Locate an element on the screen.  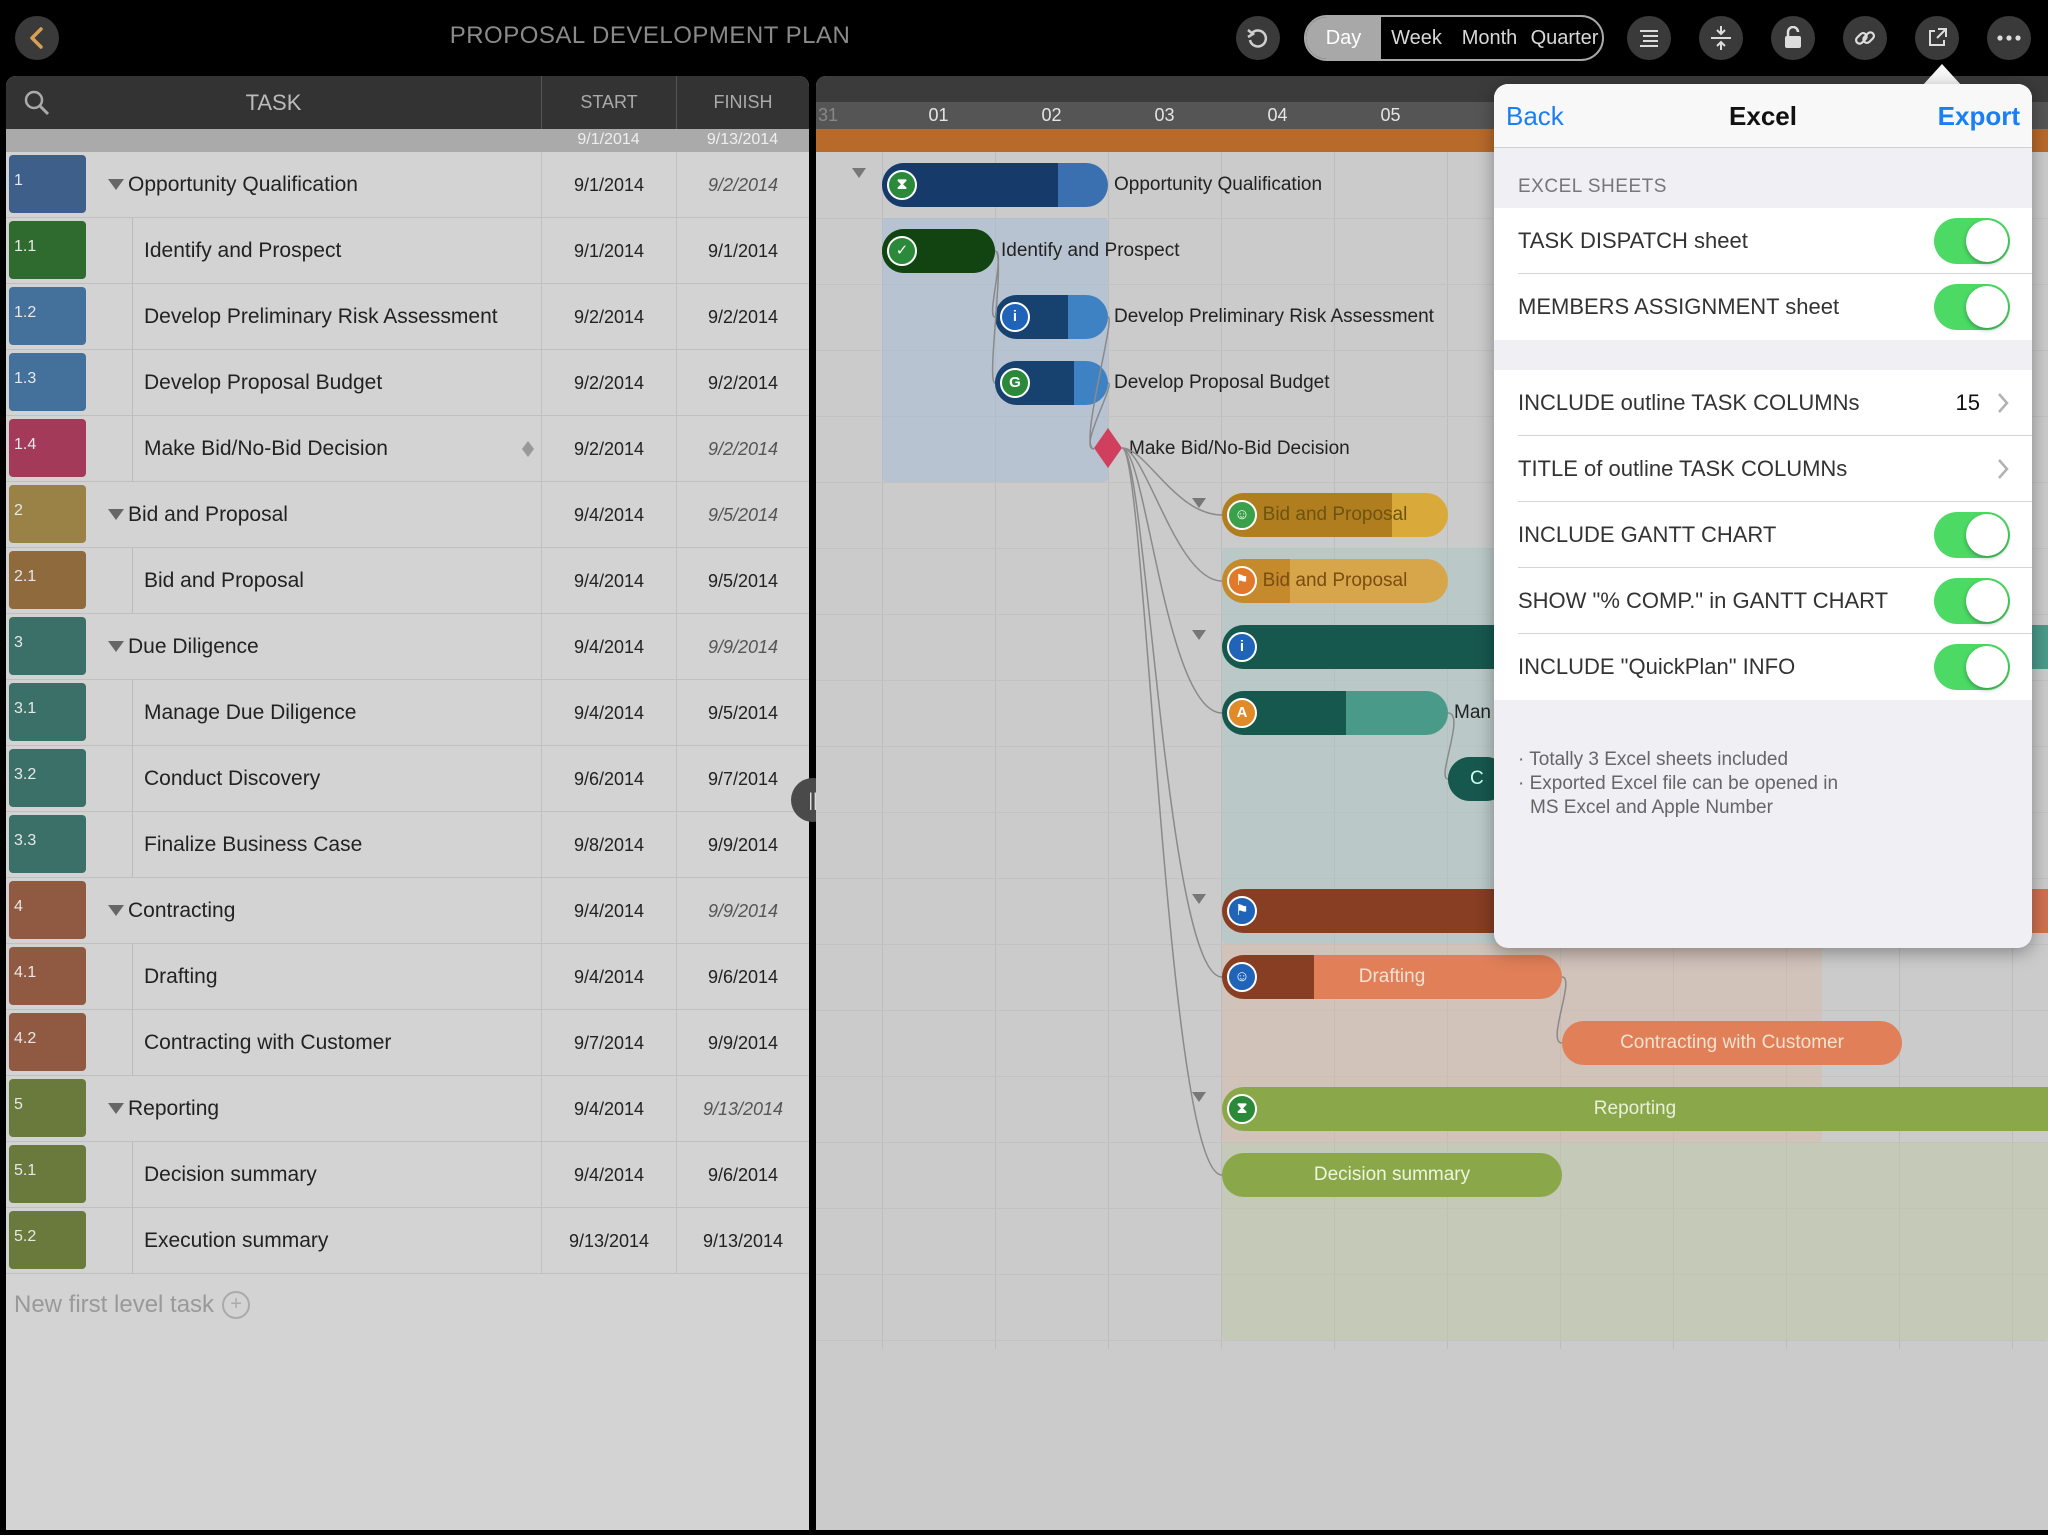
task-number-badge: 4.2 is located at coordinates (47, 1042).